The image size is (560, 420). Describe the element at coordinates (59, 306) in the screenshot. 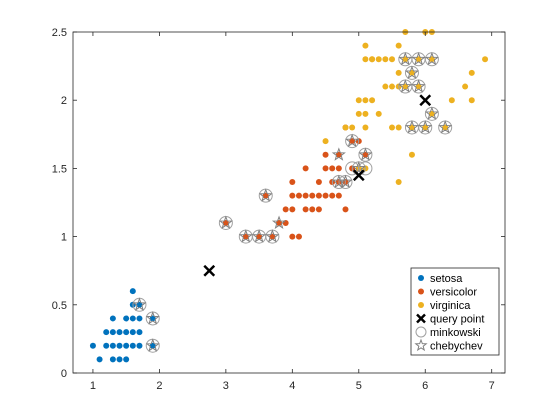

I see `y-tick-label: 0.5` at that location.